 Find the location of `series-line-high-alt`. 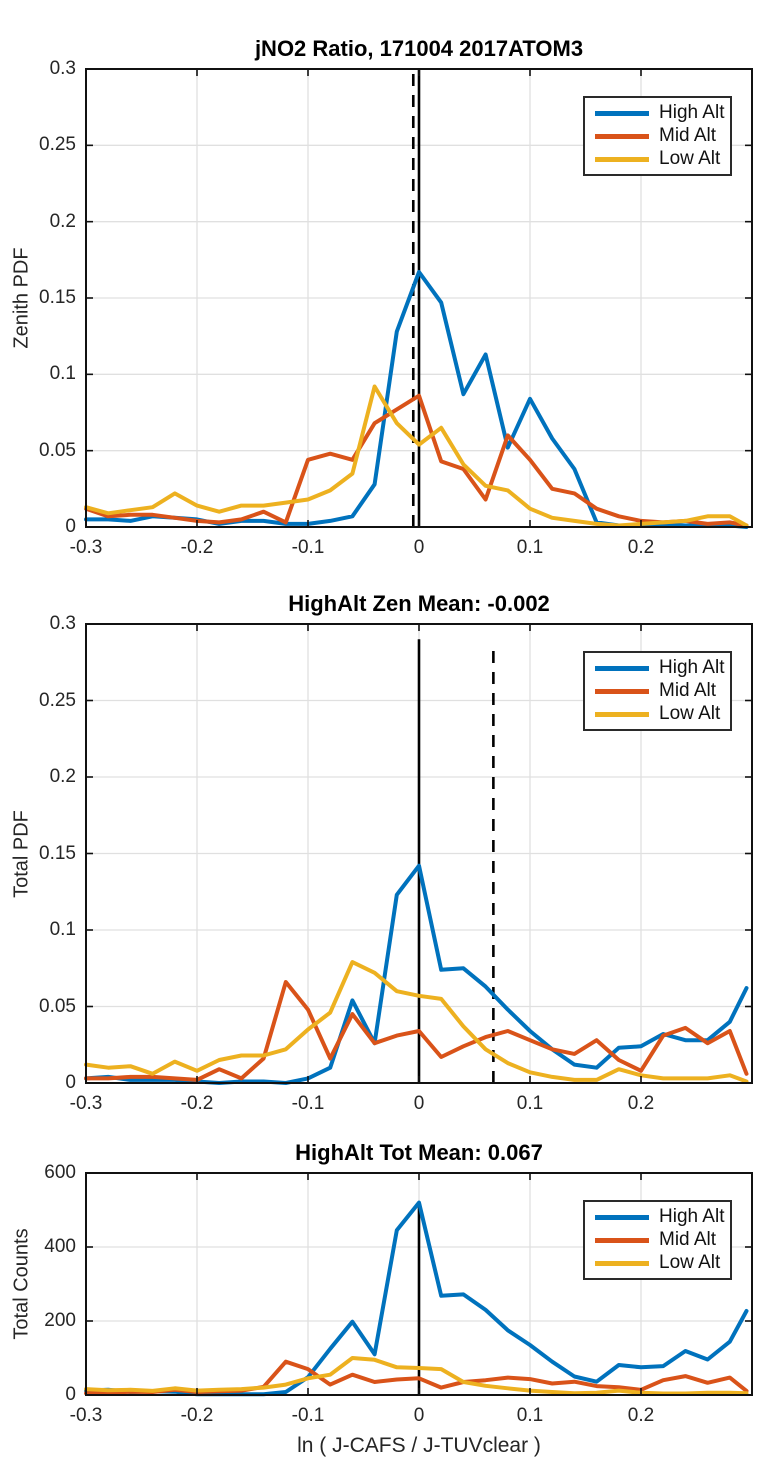

series-line-high-alt is located at coordinates (416, 974).